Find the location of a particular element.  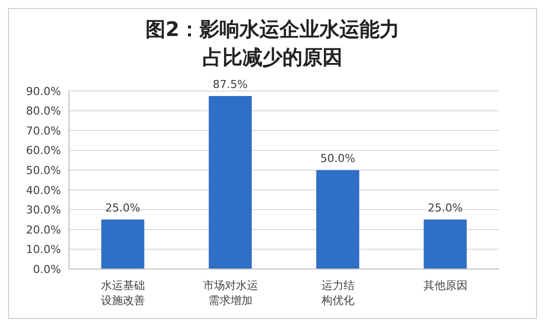

chart-title: 图2：影响水运企业水运能力占比减少的原因 is located at coordinates (272, 43).